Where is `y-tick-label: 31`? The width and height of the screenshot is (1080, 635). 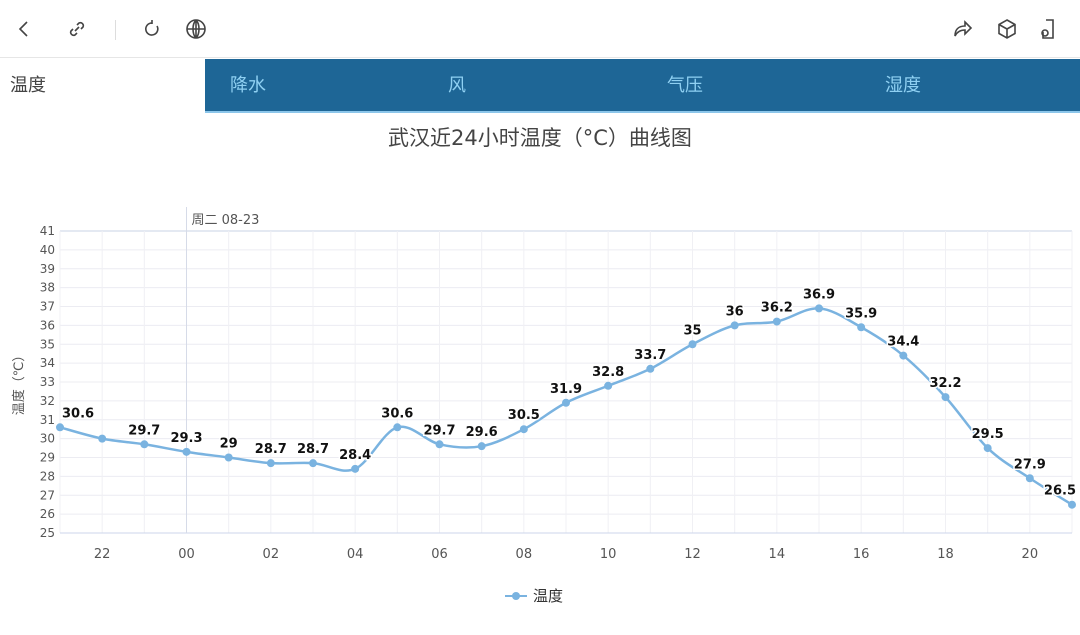
y-tick-label: 31 is located at coordinates (47, 420).